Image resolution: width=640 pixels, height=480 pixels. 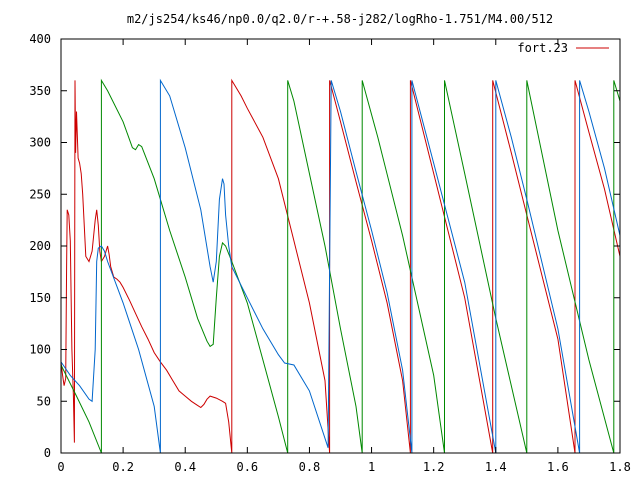 What do you see at coordinates (434, 467) in the screenshot?
I see `x-tick-label: 1.2` at bounding box center [434, 467].